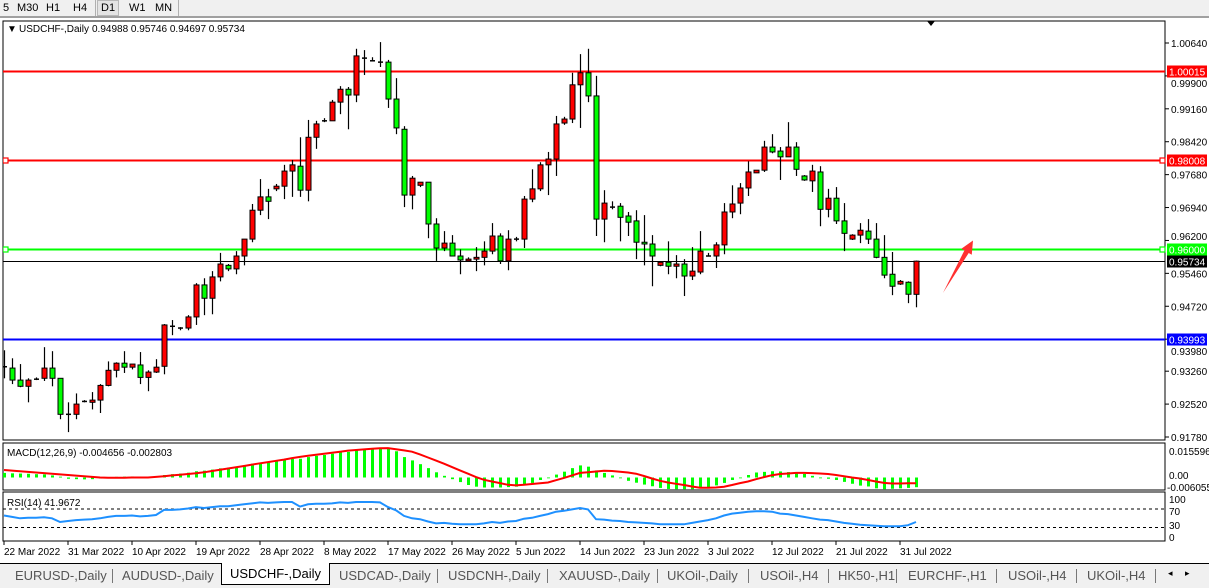  What do you see at coordinates (28, 8) in the screenshot?
I see `timeframe-m30: M30` at bounding box center [28, 8].